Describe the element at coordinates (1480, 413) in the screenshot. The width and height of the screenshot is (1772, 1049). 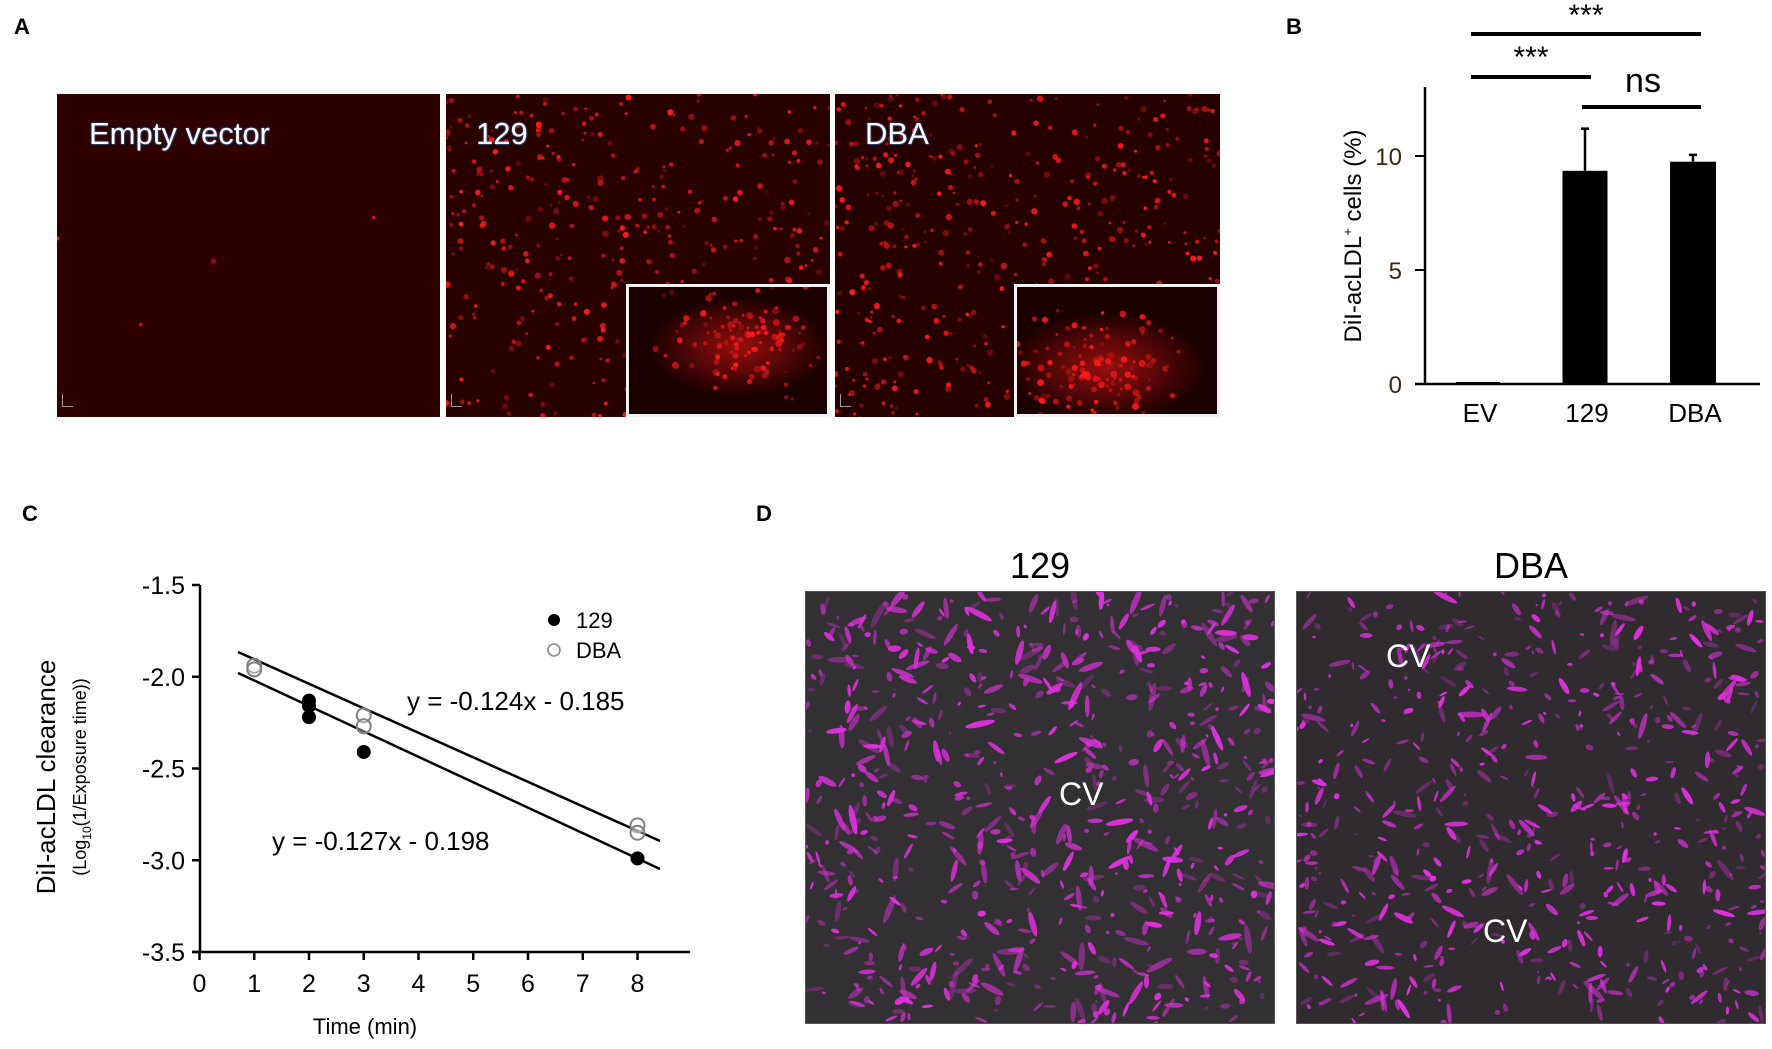
I see `x-tick-label: EV` at that location.